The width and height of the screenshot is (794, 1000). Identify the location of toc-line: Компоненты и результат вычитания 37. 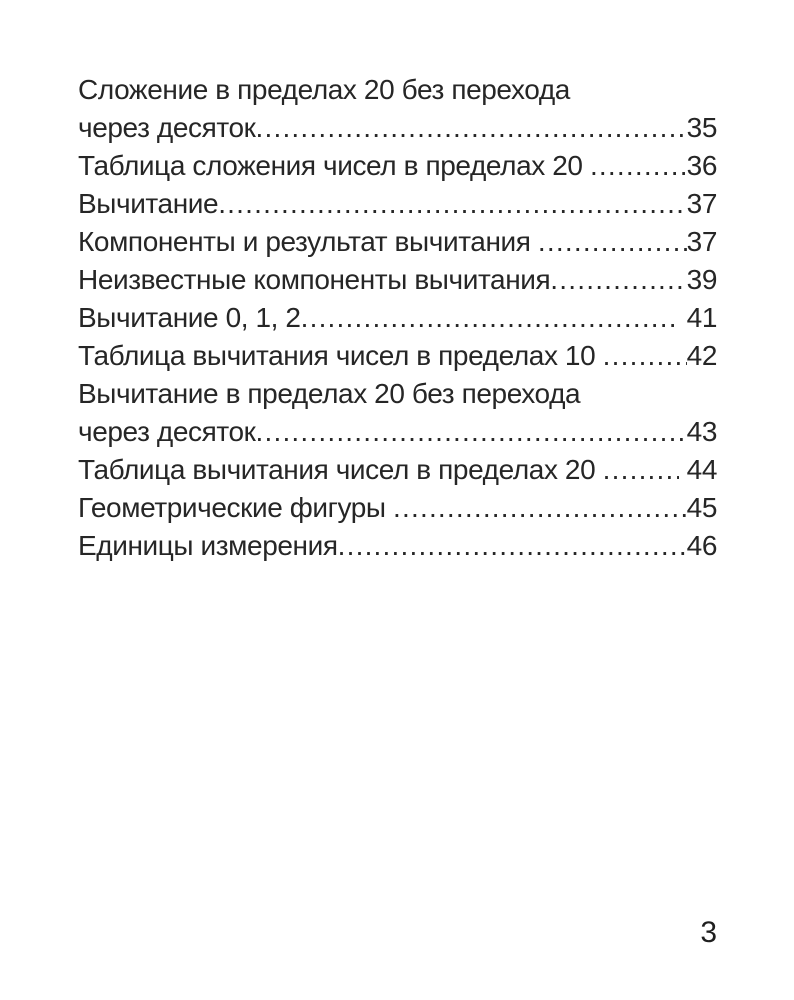
(397, 242).